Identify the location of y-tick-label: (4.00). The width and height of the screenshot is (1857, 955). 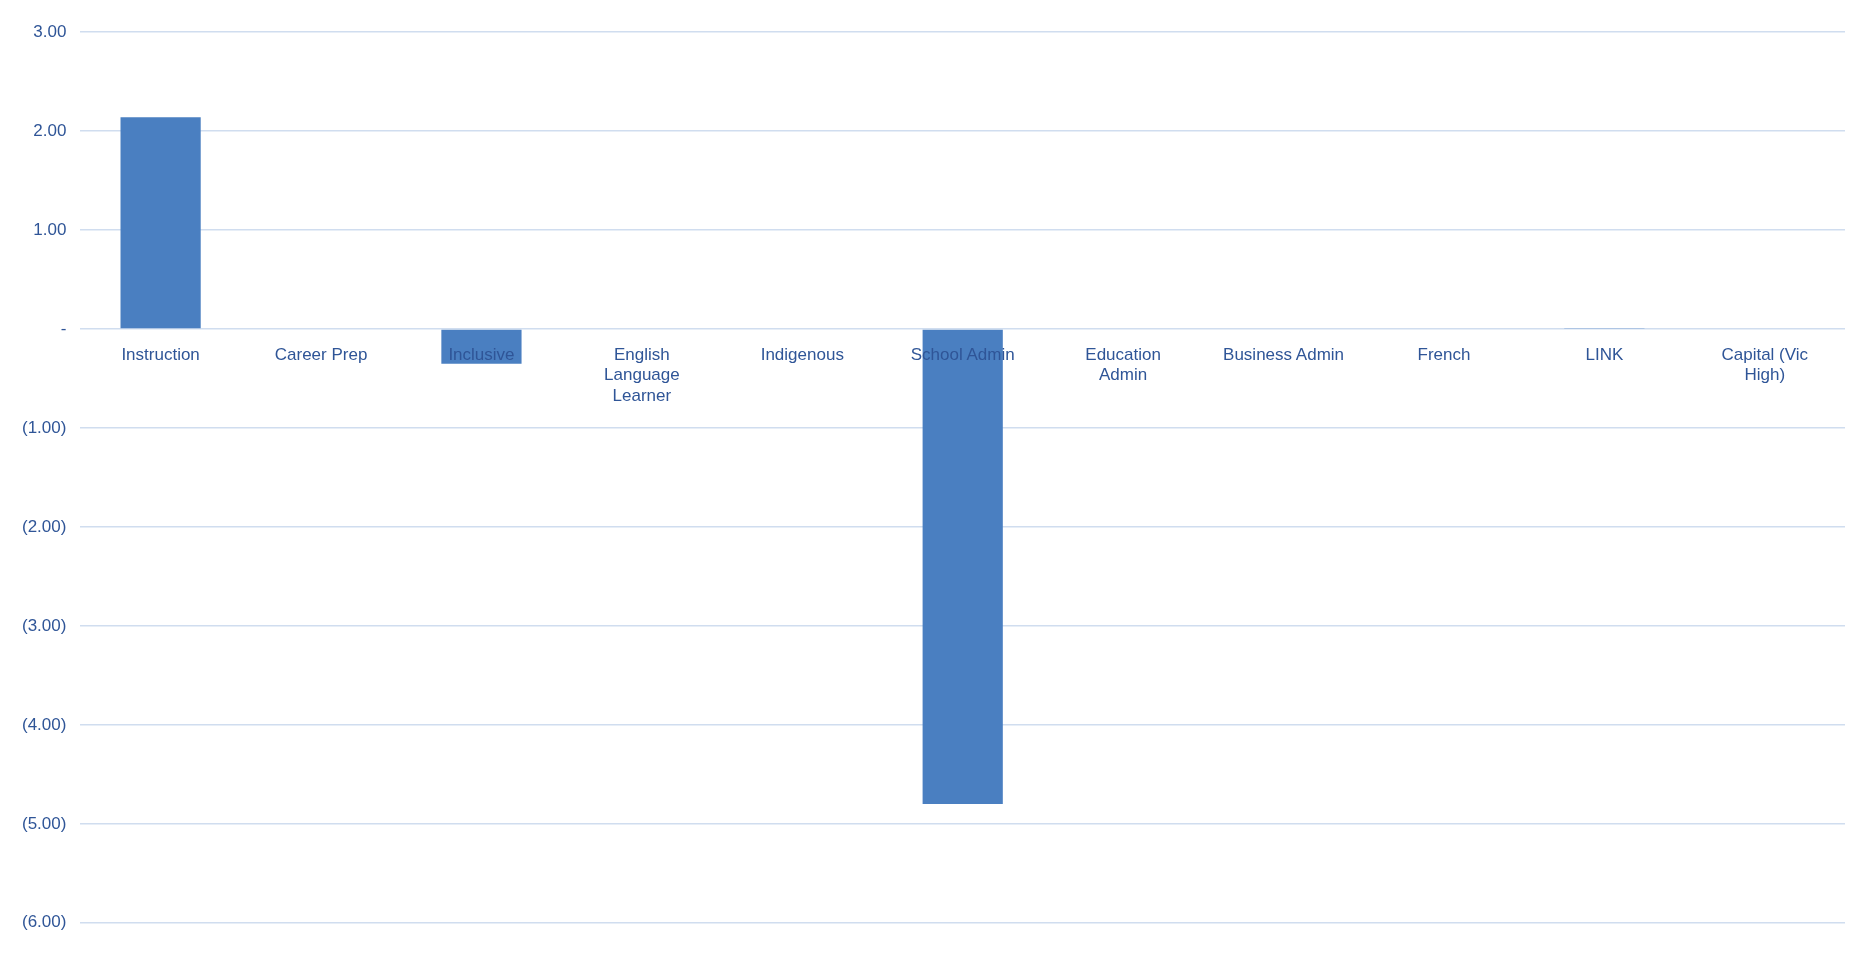
(44, 724).